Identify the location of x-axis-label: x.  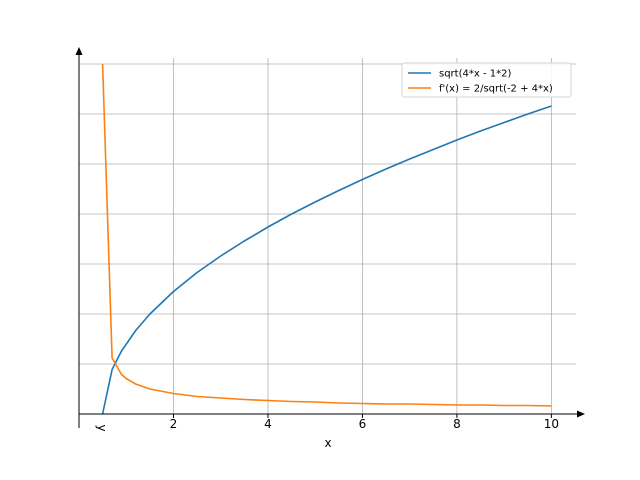
(327, 443).